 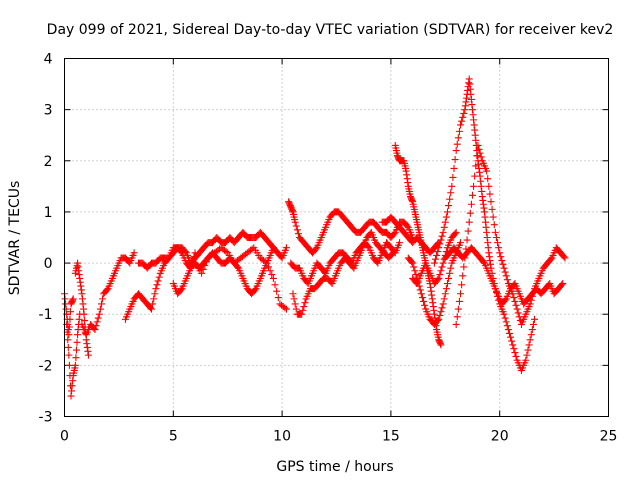 What do you see at coordinates (48, 213) in the screenshot?
I see `y-tick-label: 1` at bounding box center [48, 213].